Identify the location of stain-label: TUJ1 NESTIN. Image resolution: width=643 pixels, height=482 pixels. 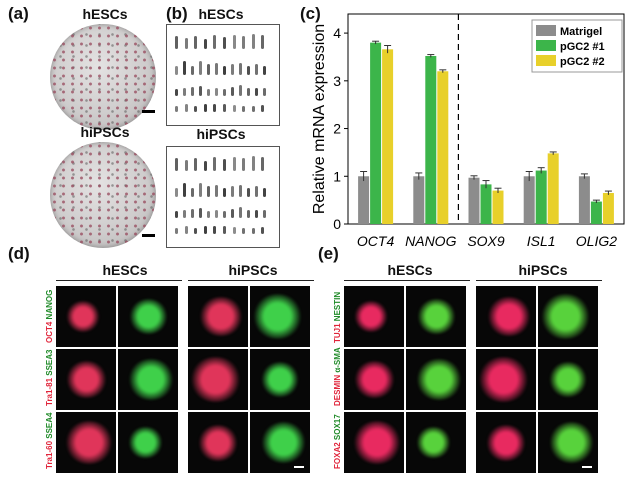
(337, 317).